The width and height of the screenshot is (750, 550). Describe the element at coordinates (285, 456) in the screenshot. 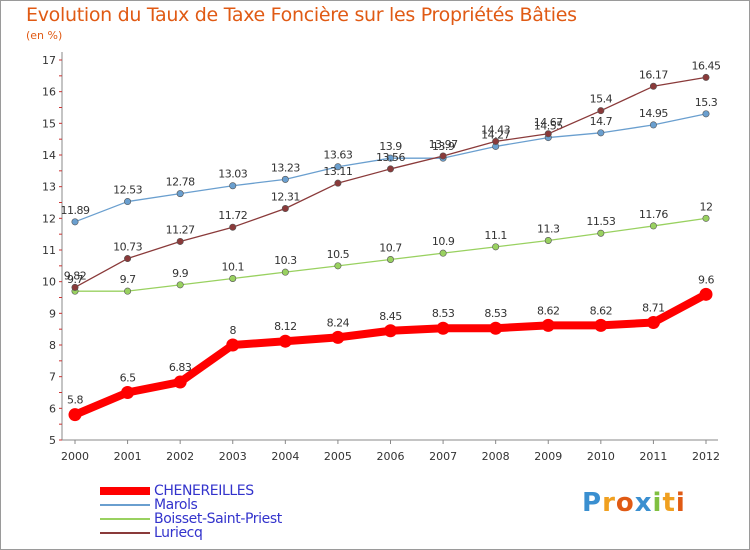

I see `x-tick-label: 2004` at that location.